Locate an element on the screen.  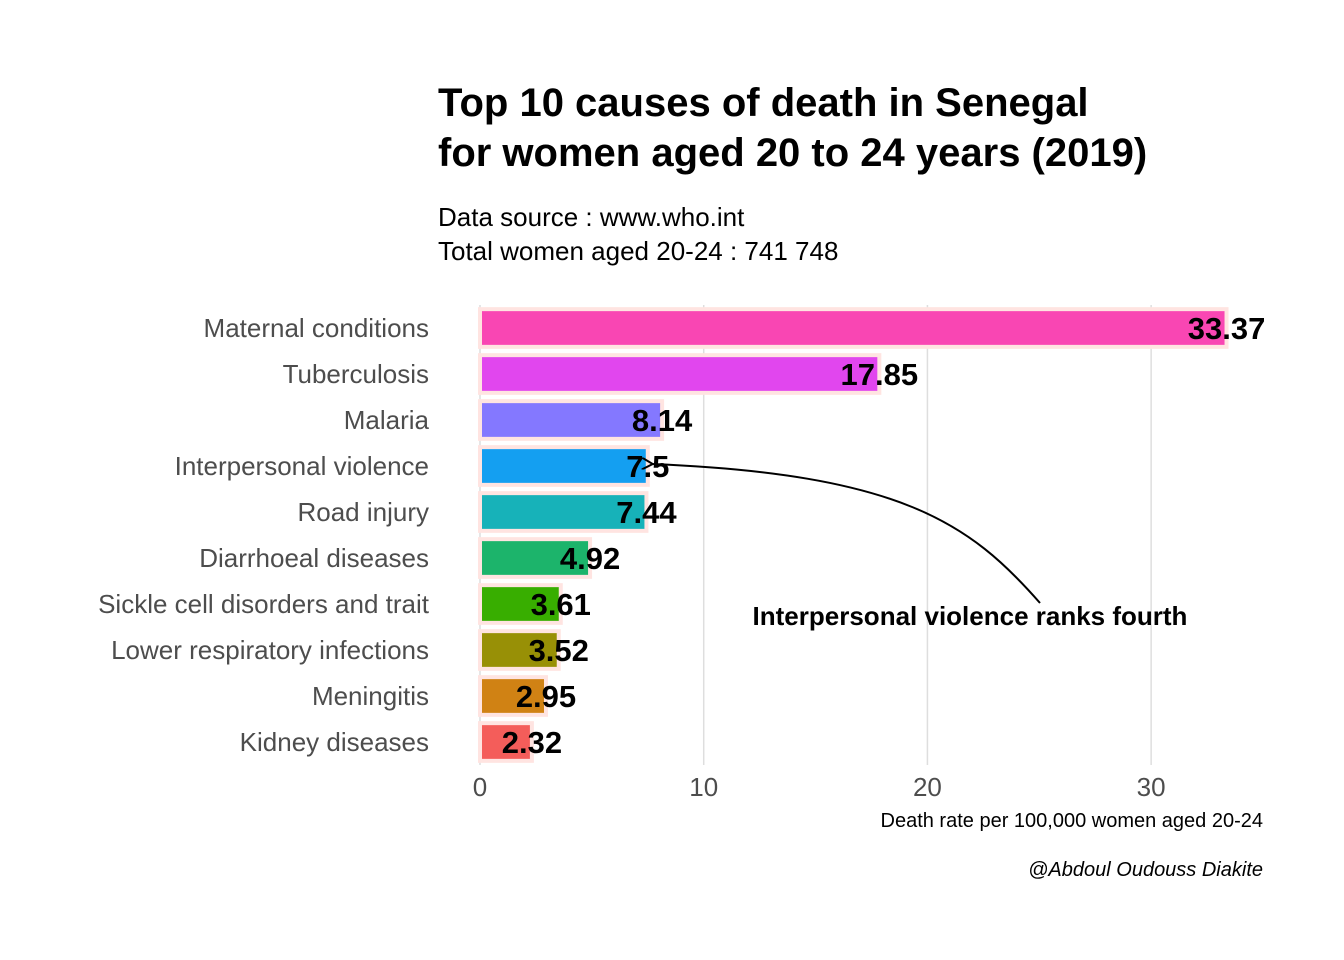
category-label: Interpersonal violence is located at coordinates (302, 466).